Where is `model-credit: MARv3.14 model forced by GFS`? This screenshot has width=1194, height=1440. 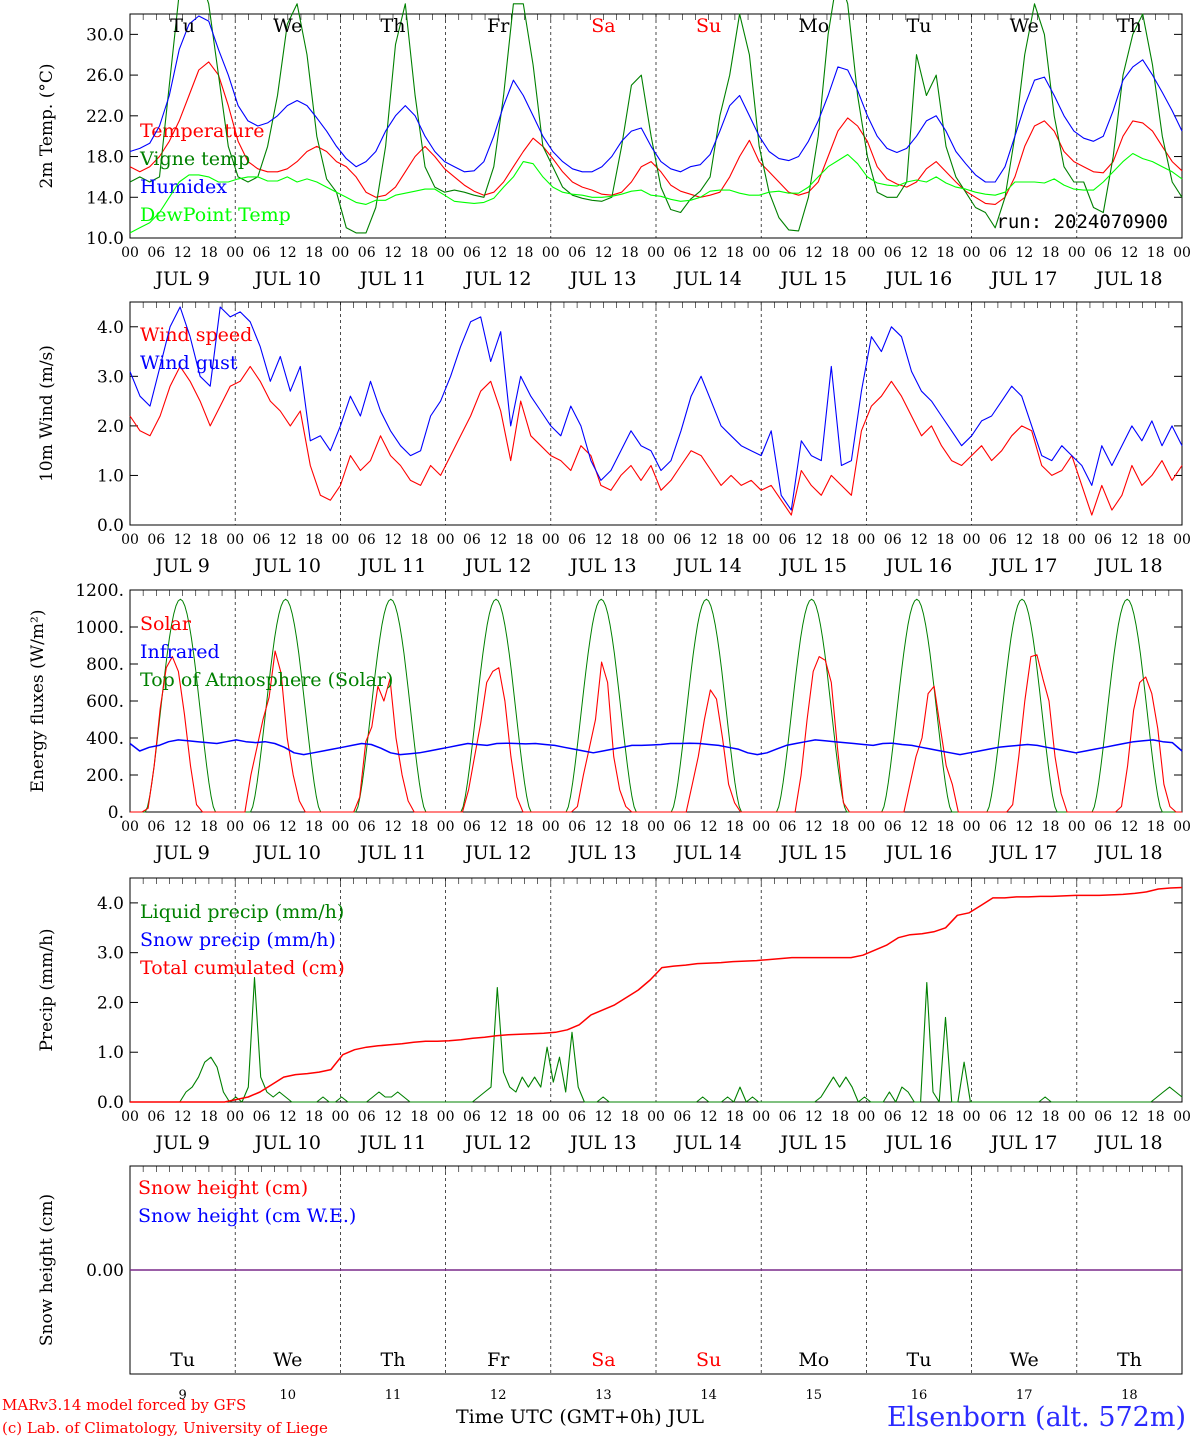 model-credit: MARv3.14 model forced by GFS is located at coordinates (124, 1405).